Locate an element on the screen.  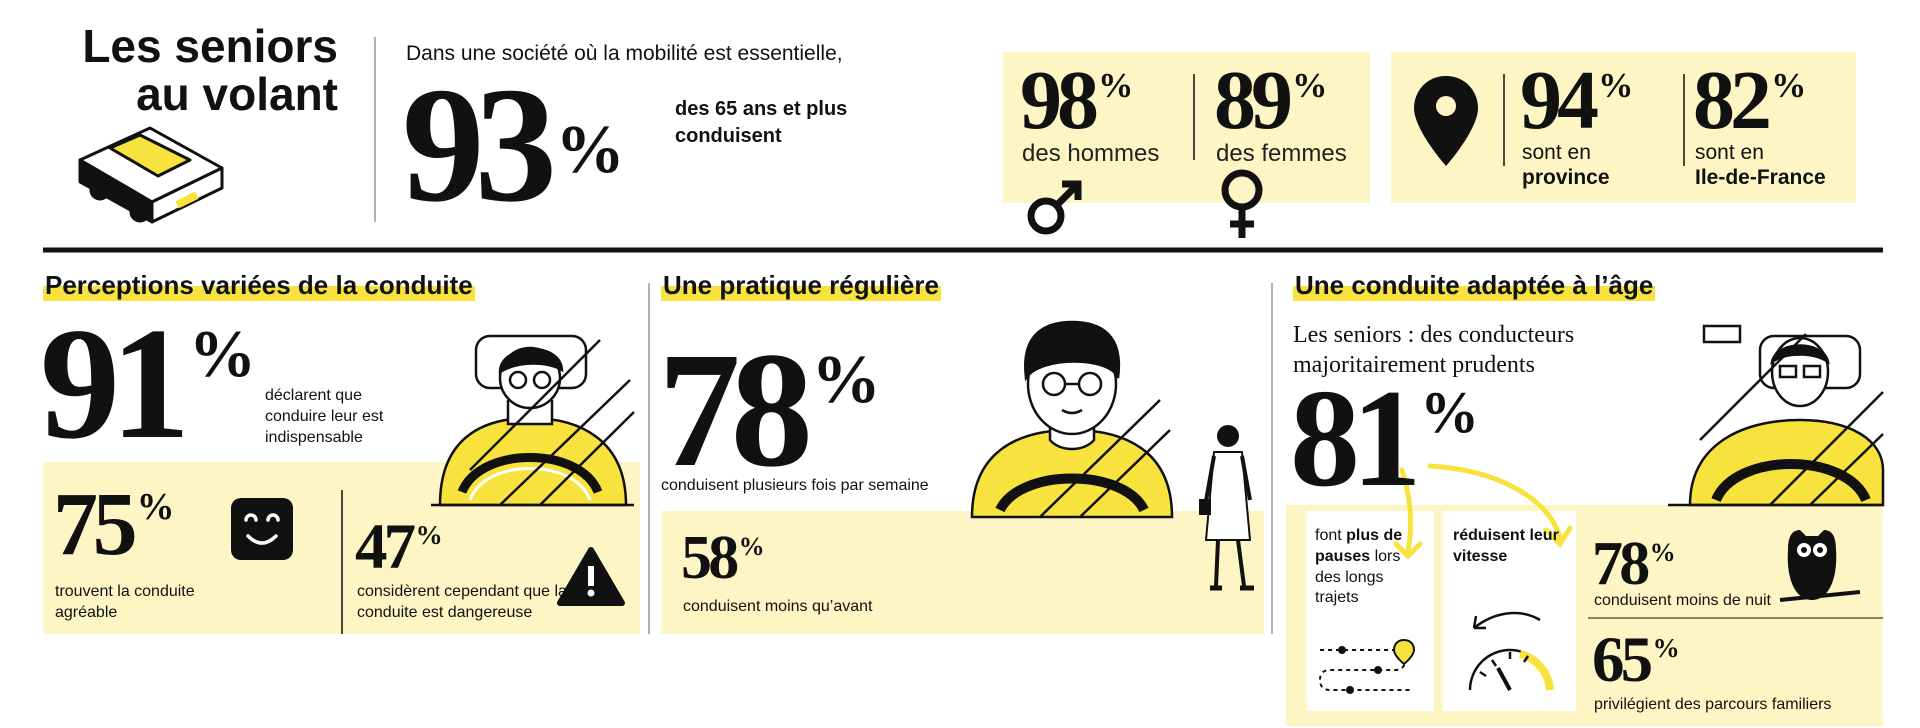
main-stat: 93% is located at coordinates (513, 144).